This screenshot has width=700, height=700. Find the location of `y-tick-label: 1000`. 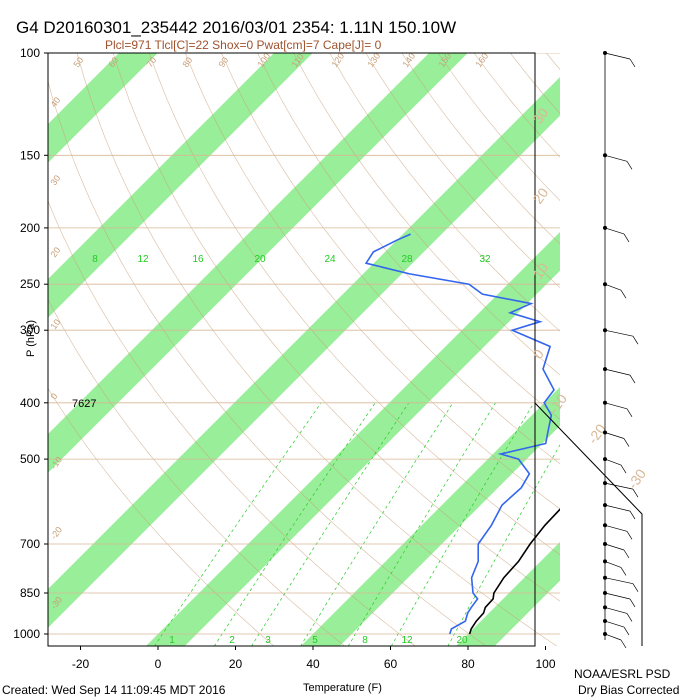

y-tick-label: 1000 is located at coordinates (26, 634).